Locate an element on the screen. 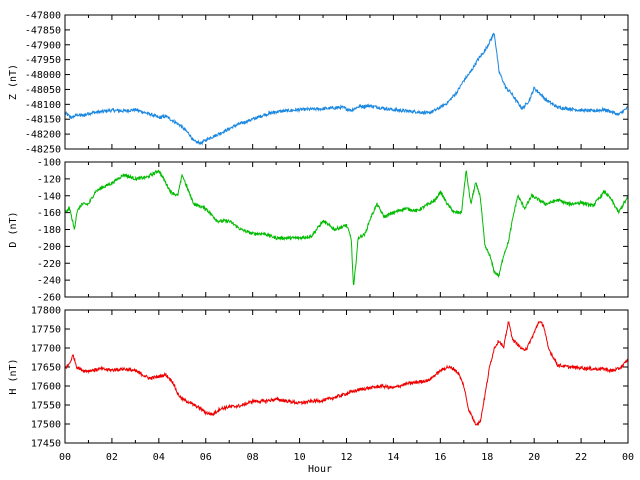 The height and width of the screenshot is (480, 640). y-tick-label: -48000 is located at coordinates (43, 75).